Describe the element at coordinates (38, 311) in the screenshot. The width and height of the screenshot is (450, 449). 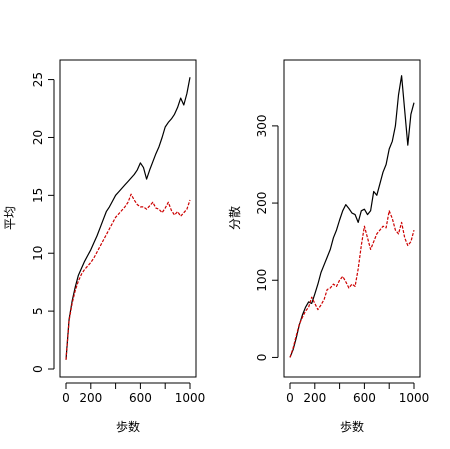
I see `y-tick-label: 5` at that location.